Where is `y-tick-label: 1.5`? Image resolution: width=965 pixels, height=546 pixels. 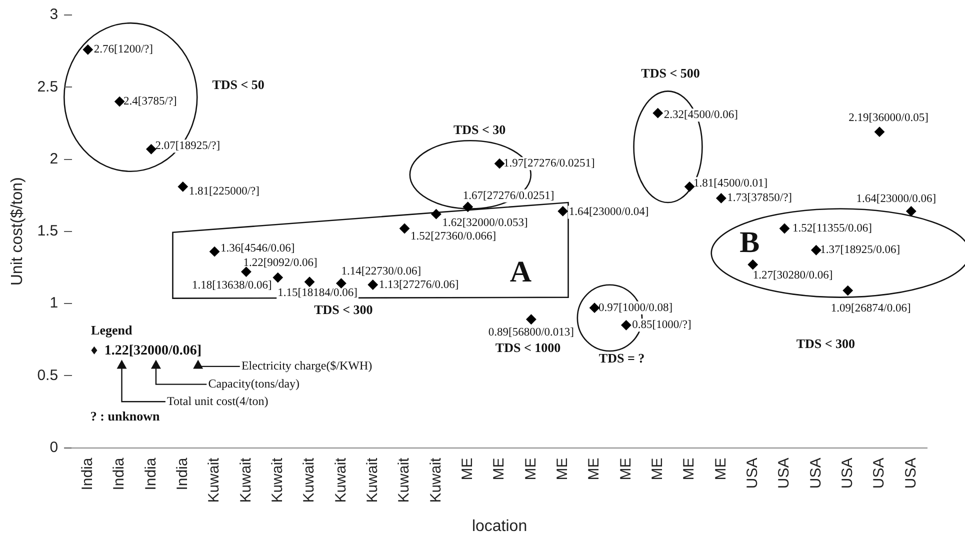 y-tick-label: 1.5 is located at coordinates (47, 231).